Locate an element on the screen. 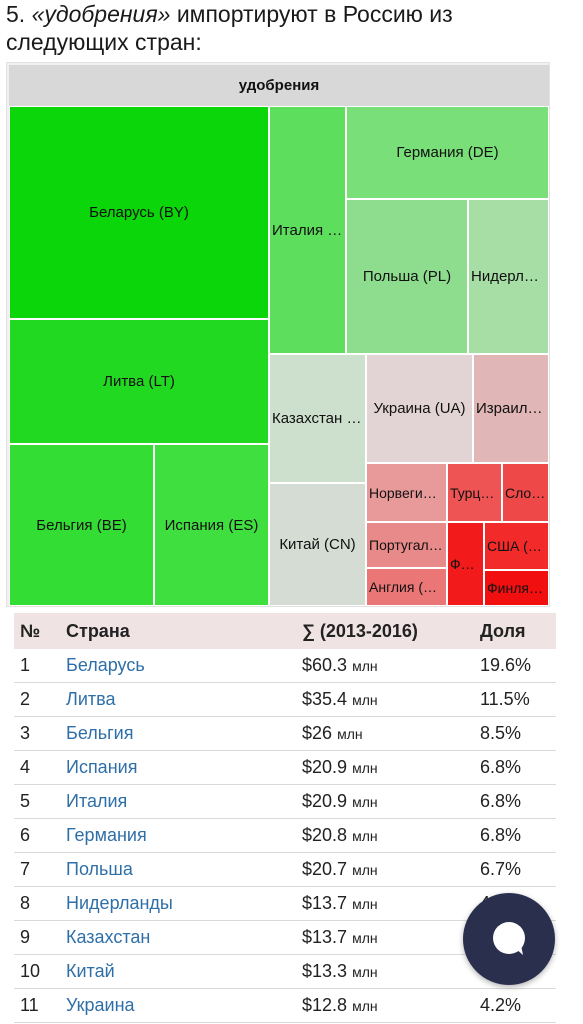 Image resolution: width=583 pixels, height=1024 pixels. table-row: 3 Бельгия $26 млн 8.5% is located at coordinates (285, 733).